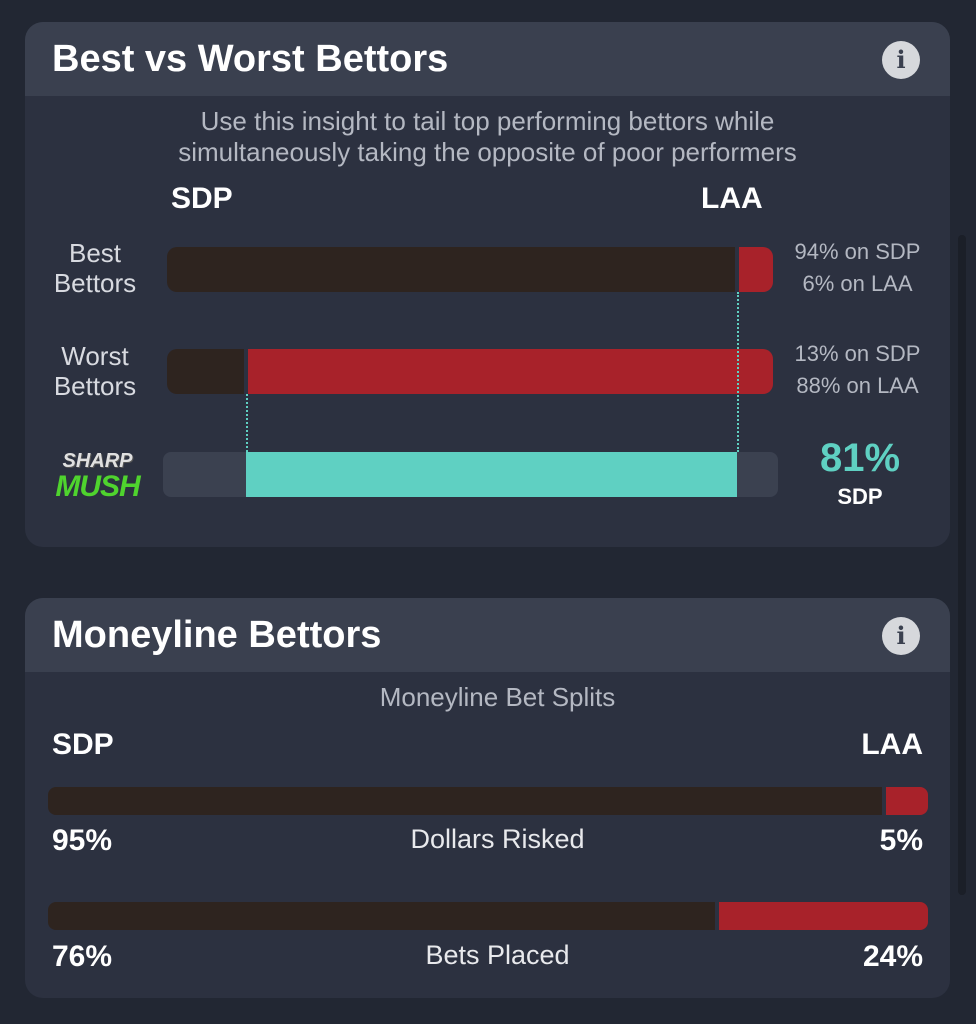 The height and width of the screenshot is (1024, 976). What do you see at coordinates (82, 840) in the screenshot?
I see `dollars-left-pct: 95%` at bounding box center [82, 840].